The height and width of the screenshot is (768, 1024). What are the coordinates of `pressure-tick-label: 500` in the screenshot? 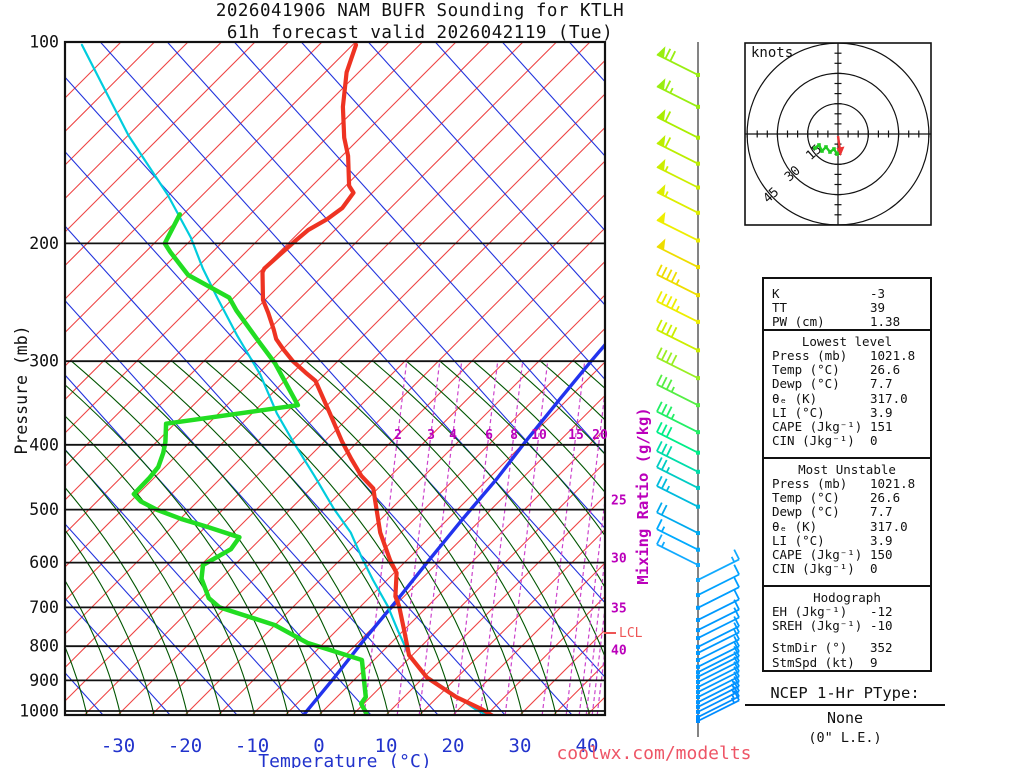 It's located at (44, 509).